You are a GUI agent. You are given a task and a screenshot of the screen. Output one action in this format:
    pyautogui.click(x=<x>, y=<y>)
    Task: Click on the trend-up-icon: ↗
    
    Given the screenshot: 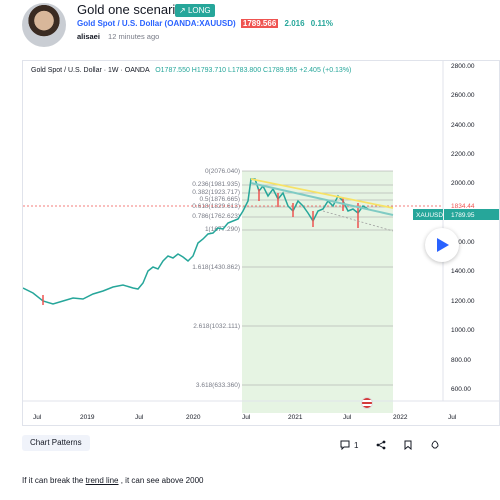 What is the action you would take?
    pyautogui.click(x=183, y=10)
    